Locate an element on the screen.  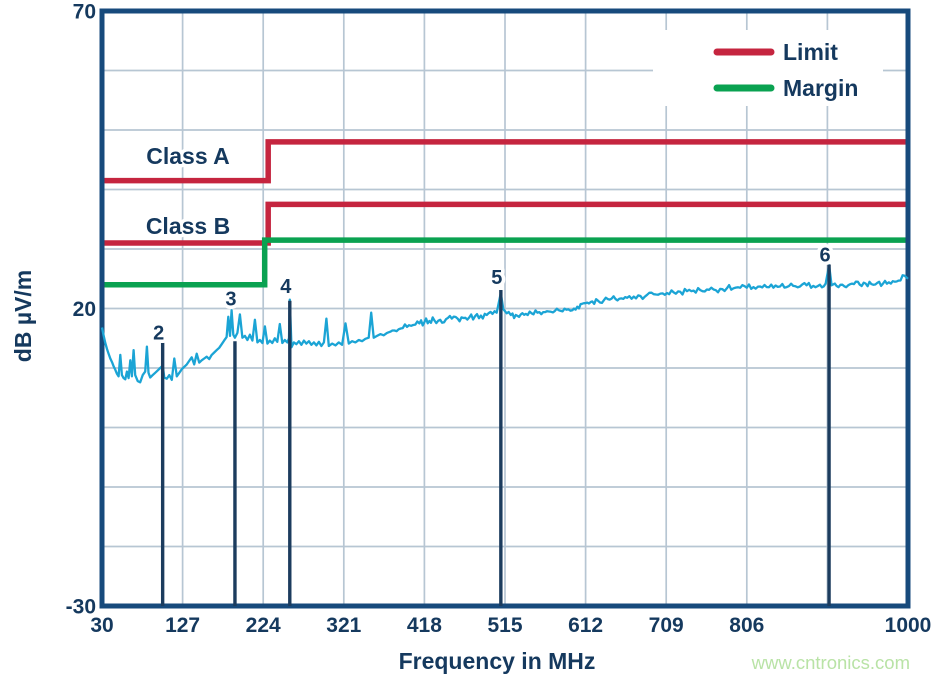
watermark-text: www.cntronics.com is located at coordinates (830, 662).